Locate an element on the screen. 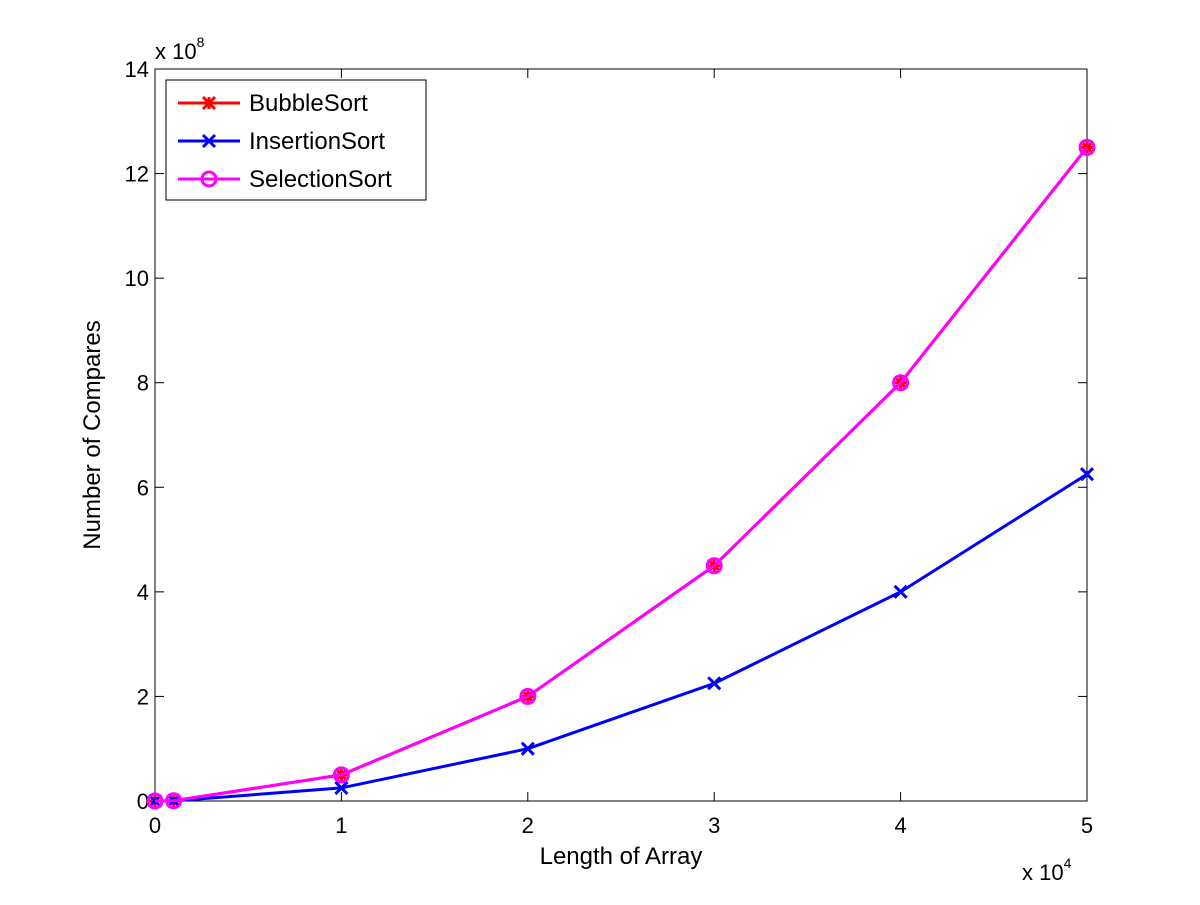  x-exponent-power: 4 is located at coordinates (1068, 863).